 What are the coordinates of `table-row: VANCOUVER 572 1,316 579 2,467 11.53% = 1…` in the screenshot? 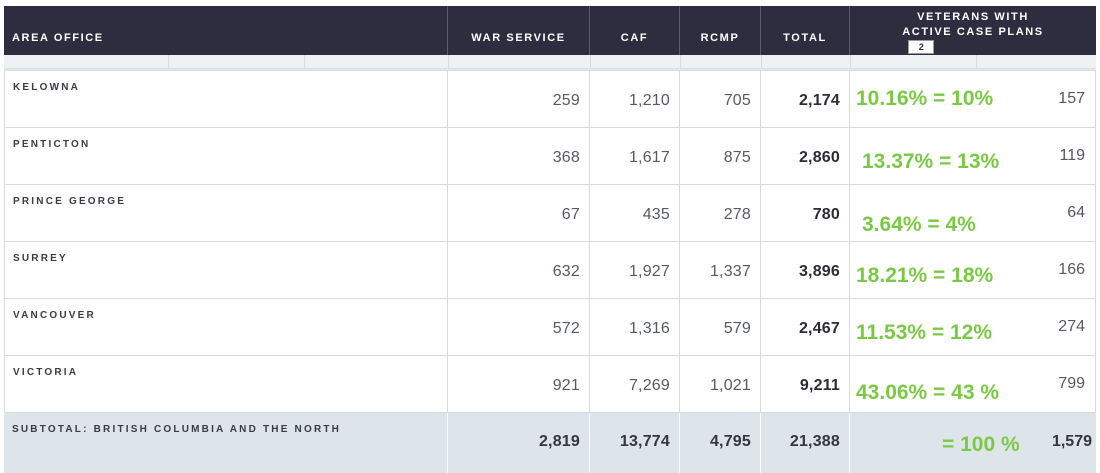 It's located at (550, 327).